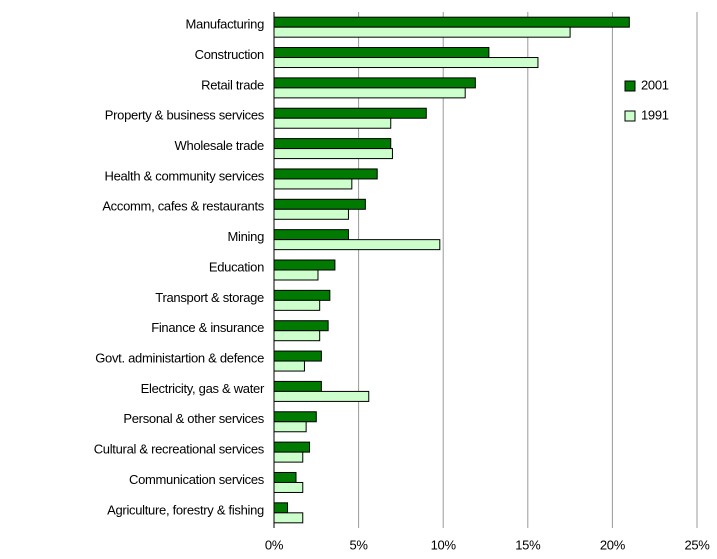 The height and width of the screenshot is (559, 717). What do you see at coordinates (207, 327) in the screenshot?
I see `y-tick-label: Finance & insurance` at bounding box center [207, 327].